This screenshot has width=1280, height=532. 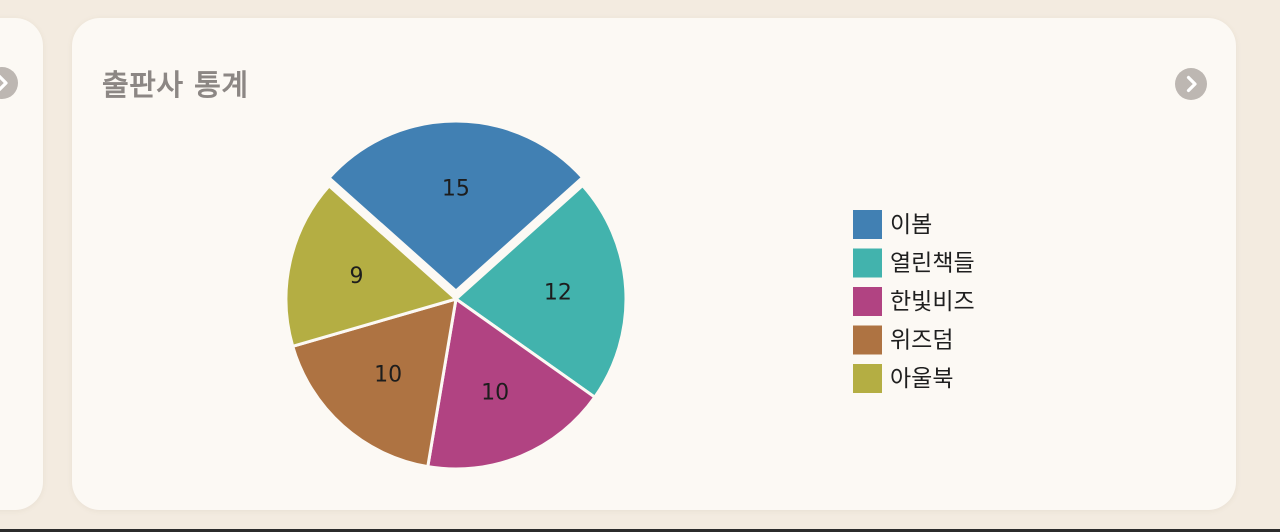 I want to click on more-arrow-button, so click(x=1191, y=84).